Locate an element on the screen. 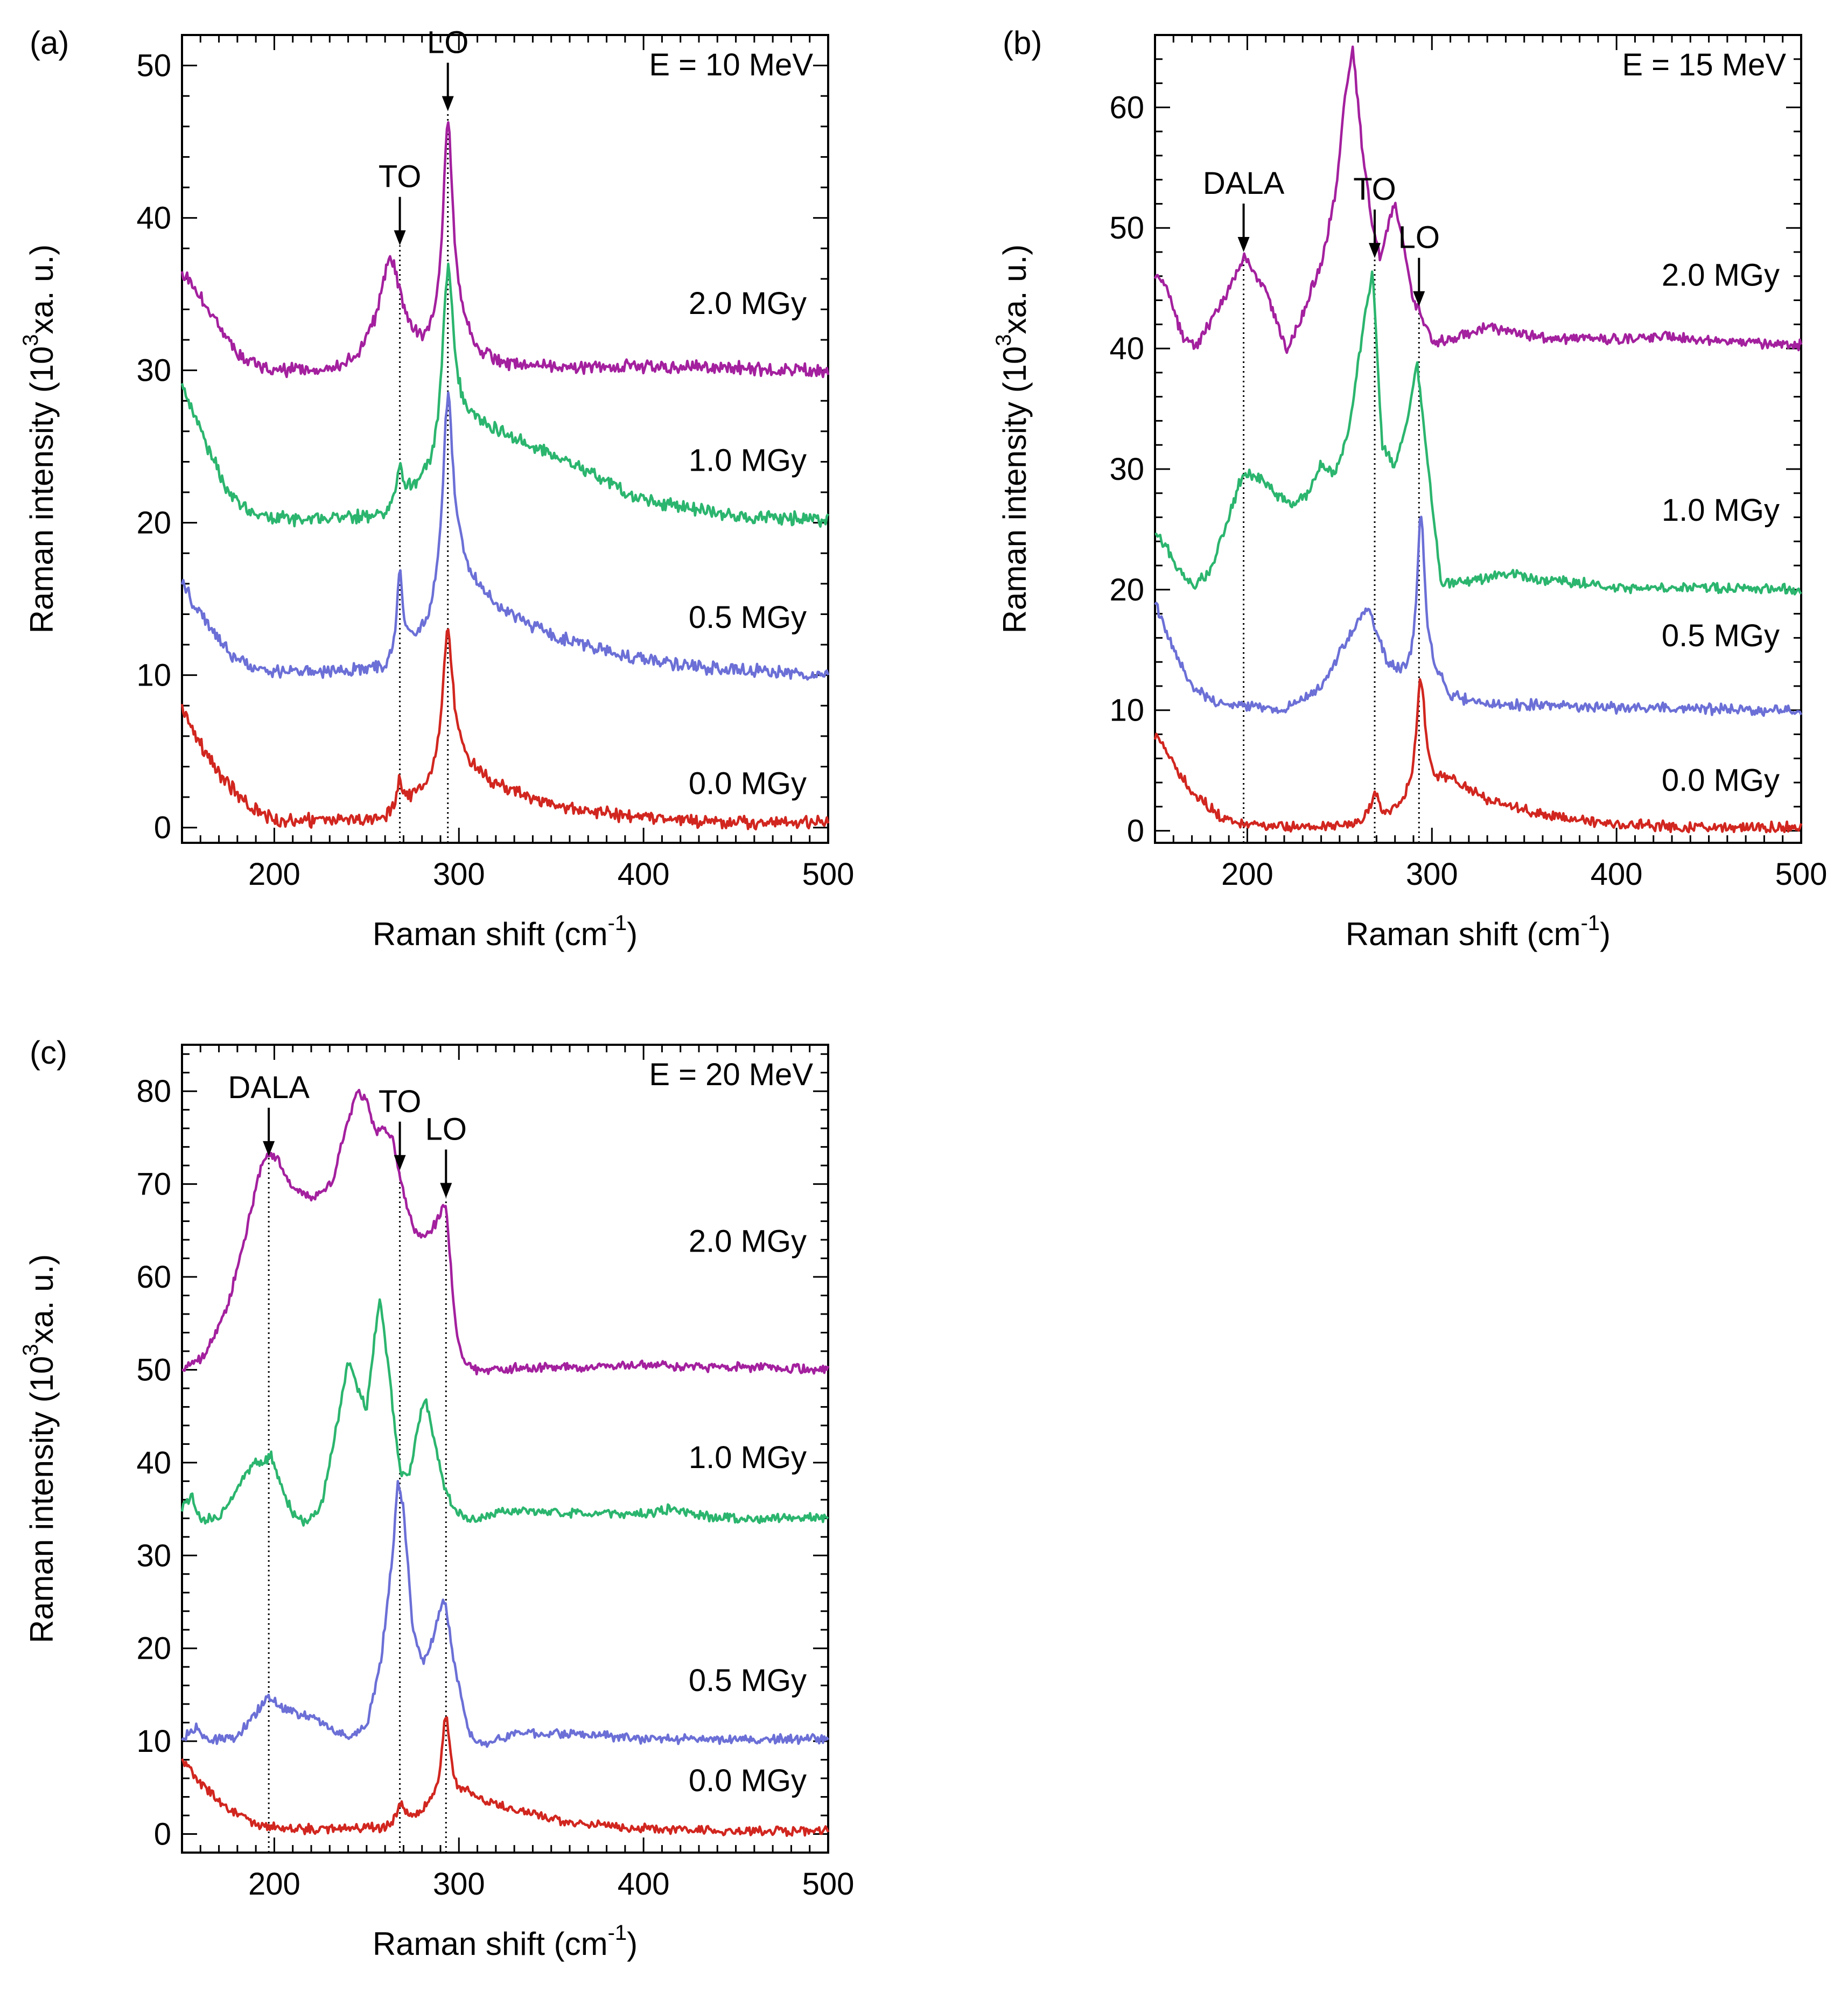 Image resolution: width=1848 pixels, height=1998 pixels. y-tick-label: 70 is located at coordinates (153, 1184).